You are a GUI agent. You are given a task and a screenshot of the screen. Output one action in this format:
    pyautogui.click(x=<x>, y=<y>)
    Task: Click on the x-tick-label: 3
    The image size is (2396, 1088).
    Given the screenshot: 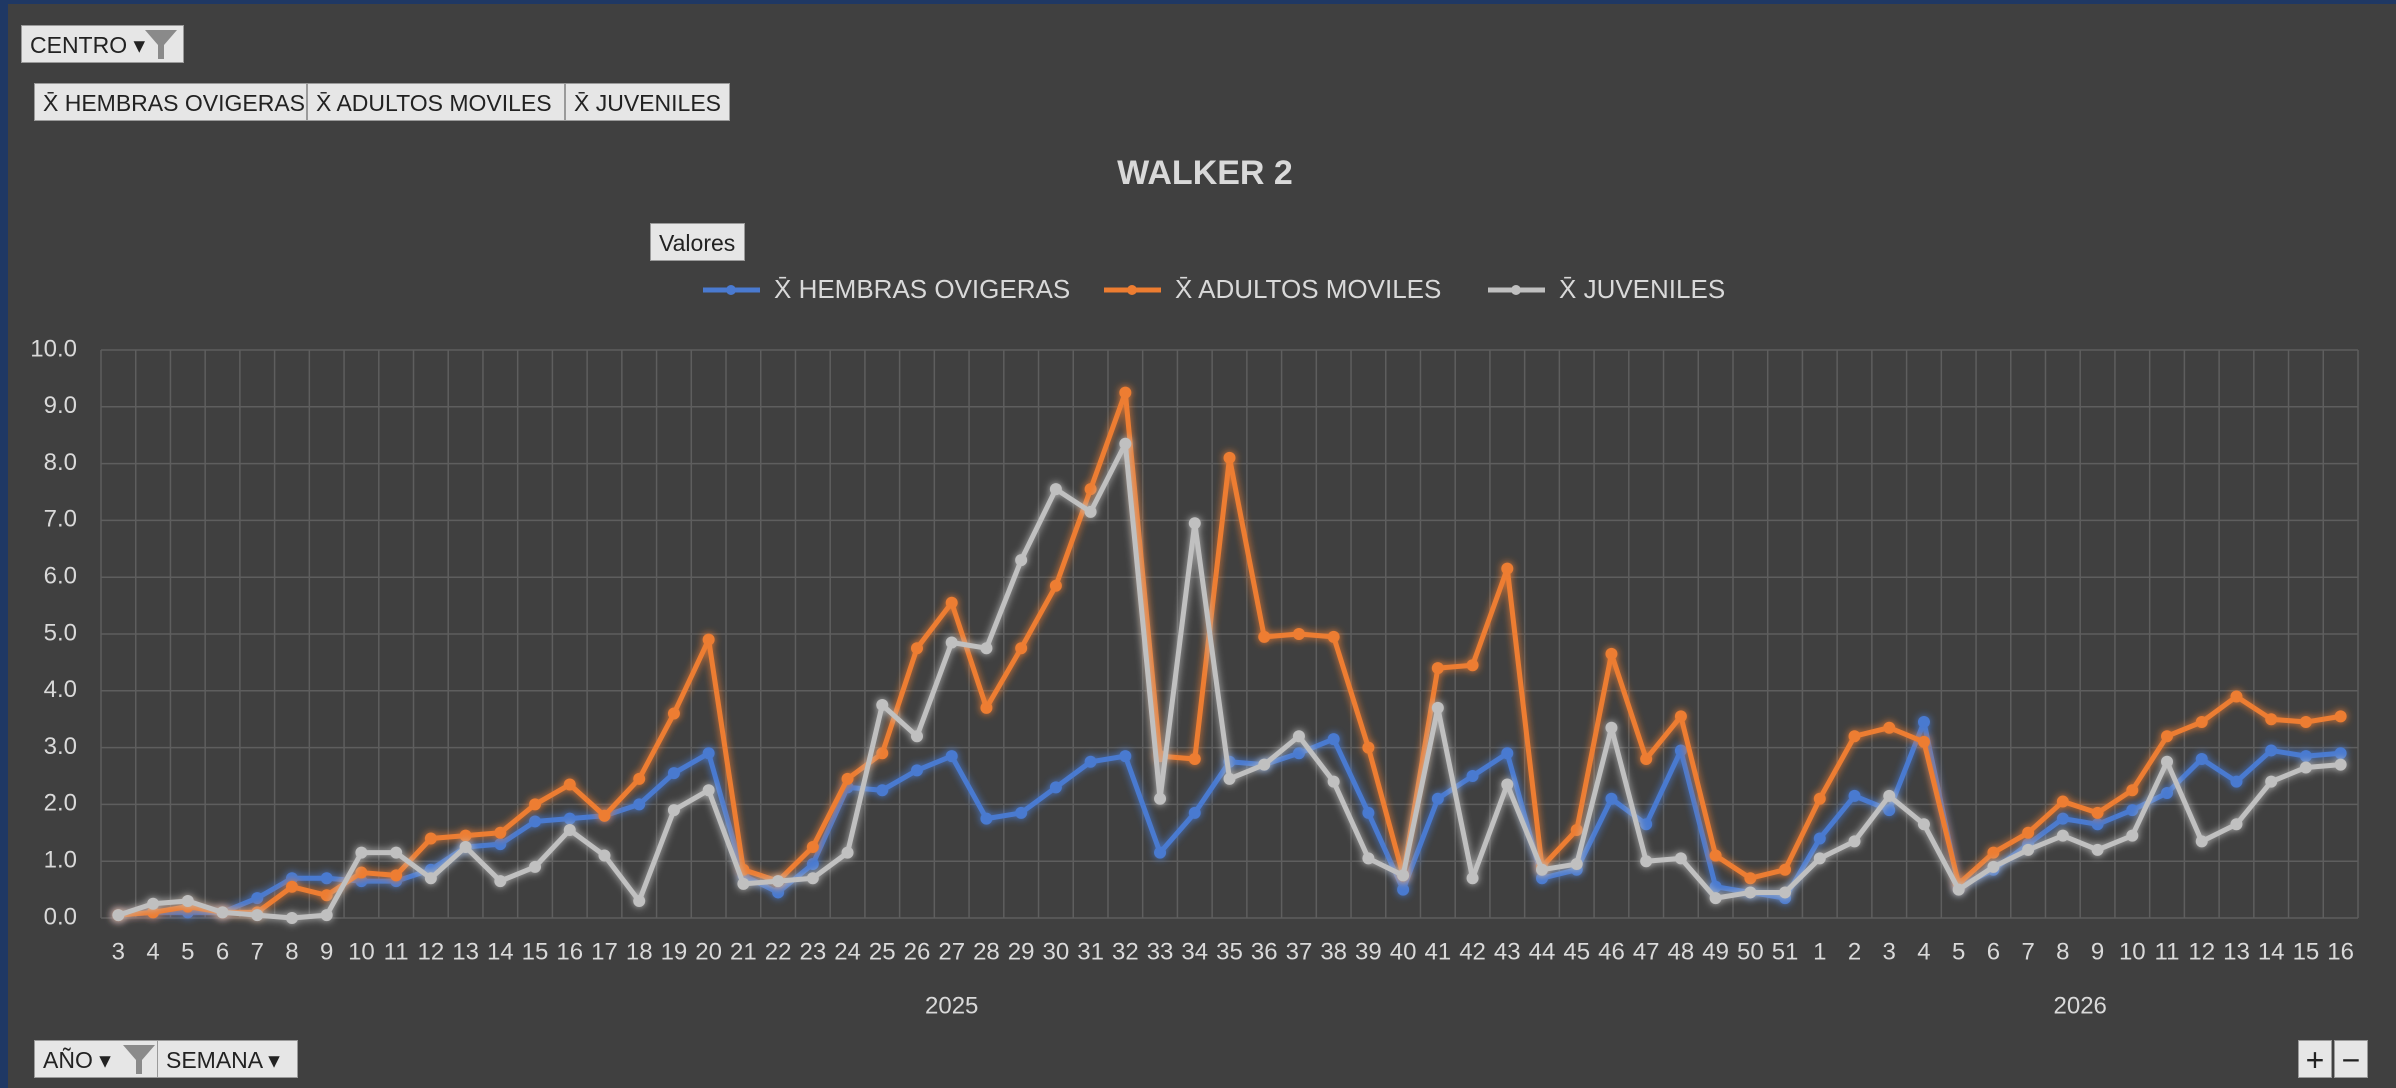 What is the action you would take?
    pyautogui.click(x=118, y=951)
    